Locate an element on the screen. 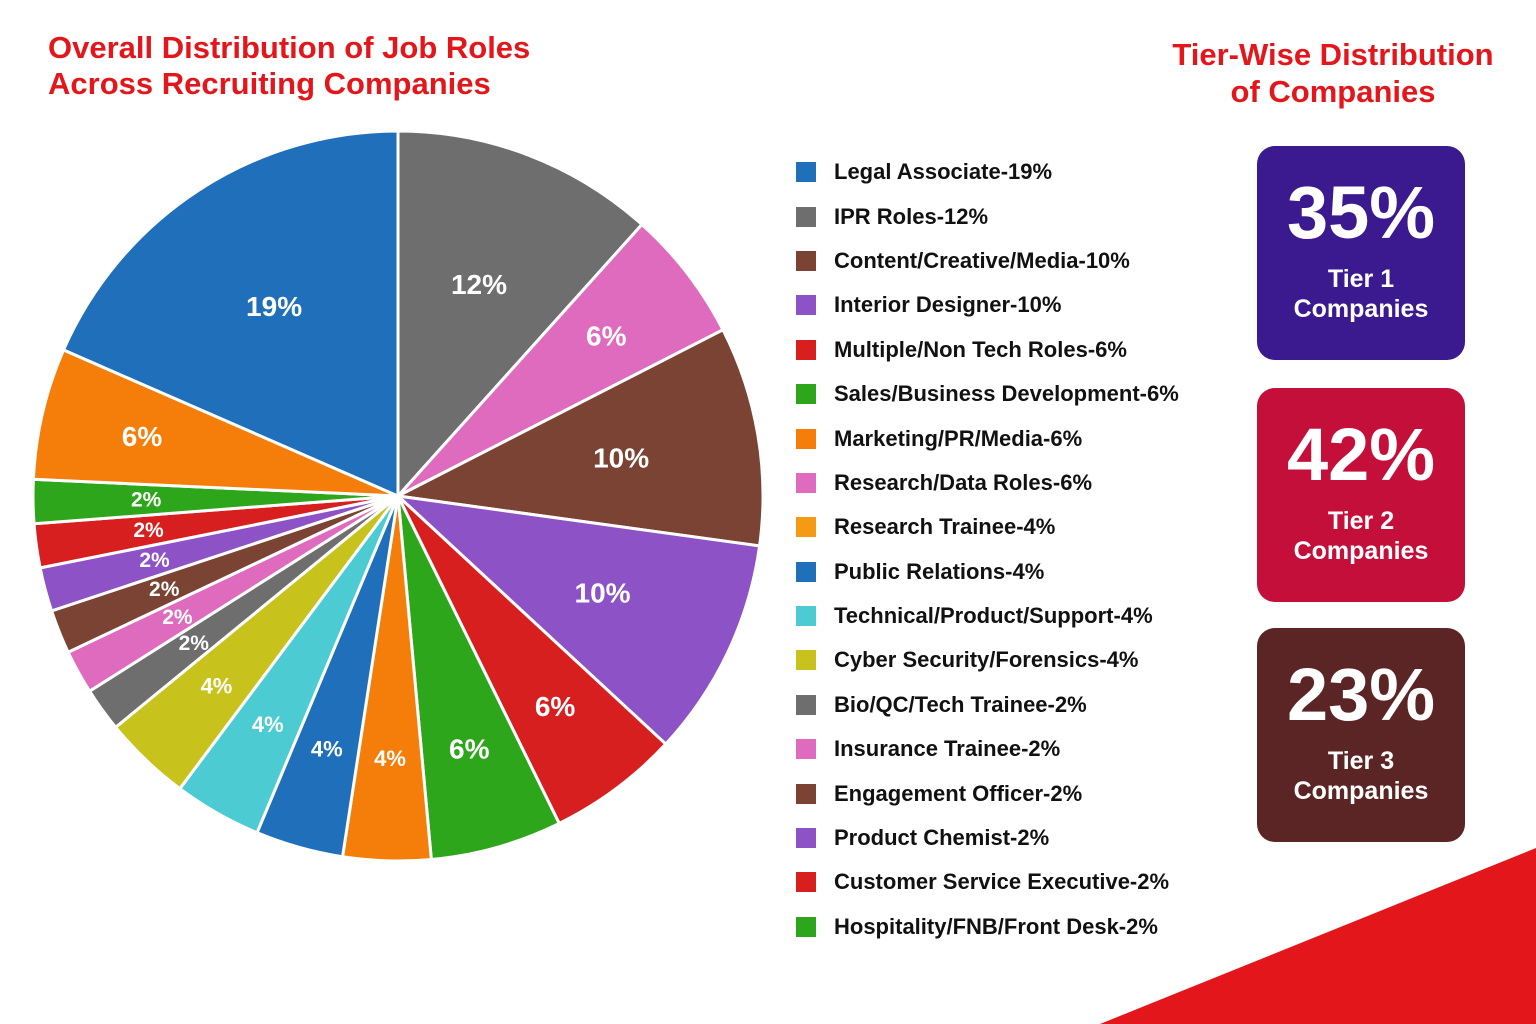 The image size is (1536, 1024). legend-item: Bio/QC/Tech Trainee-2% is located at coordinates (987, 705).